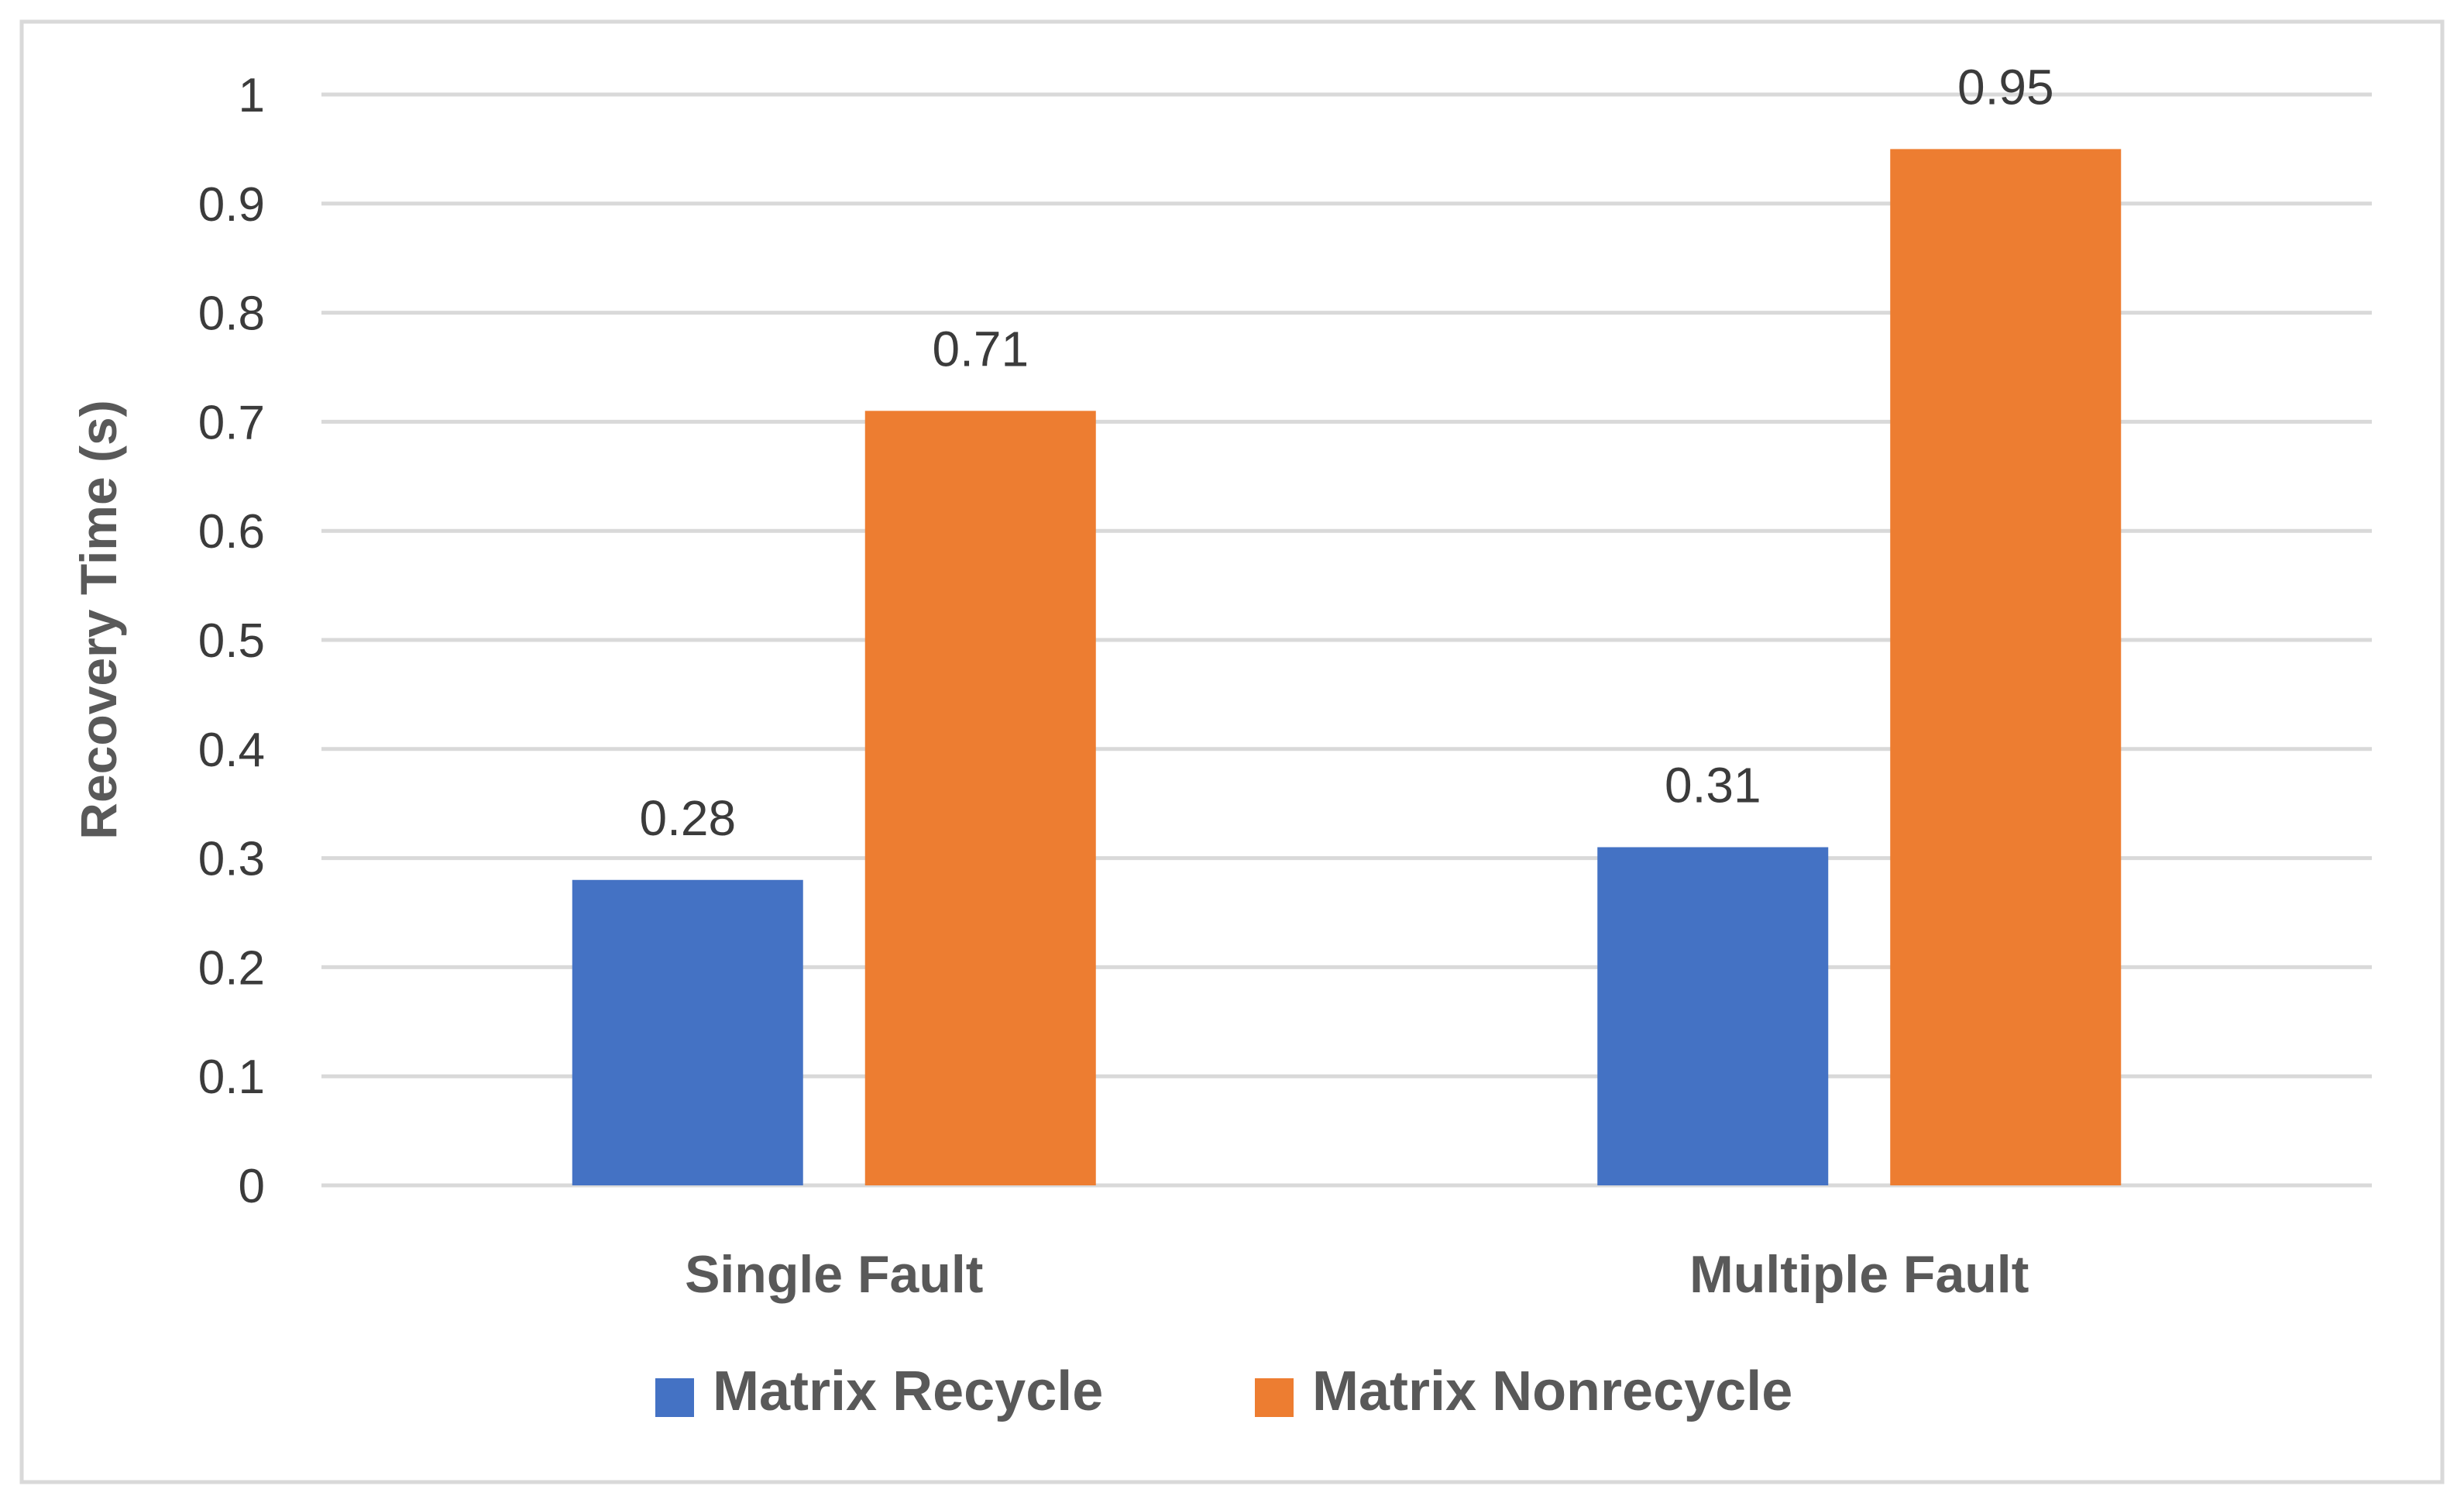 The height and width of the screenshot is (1503, 2464). I want to click on y-tick-label: 1, so click(252, 95).